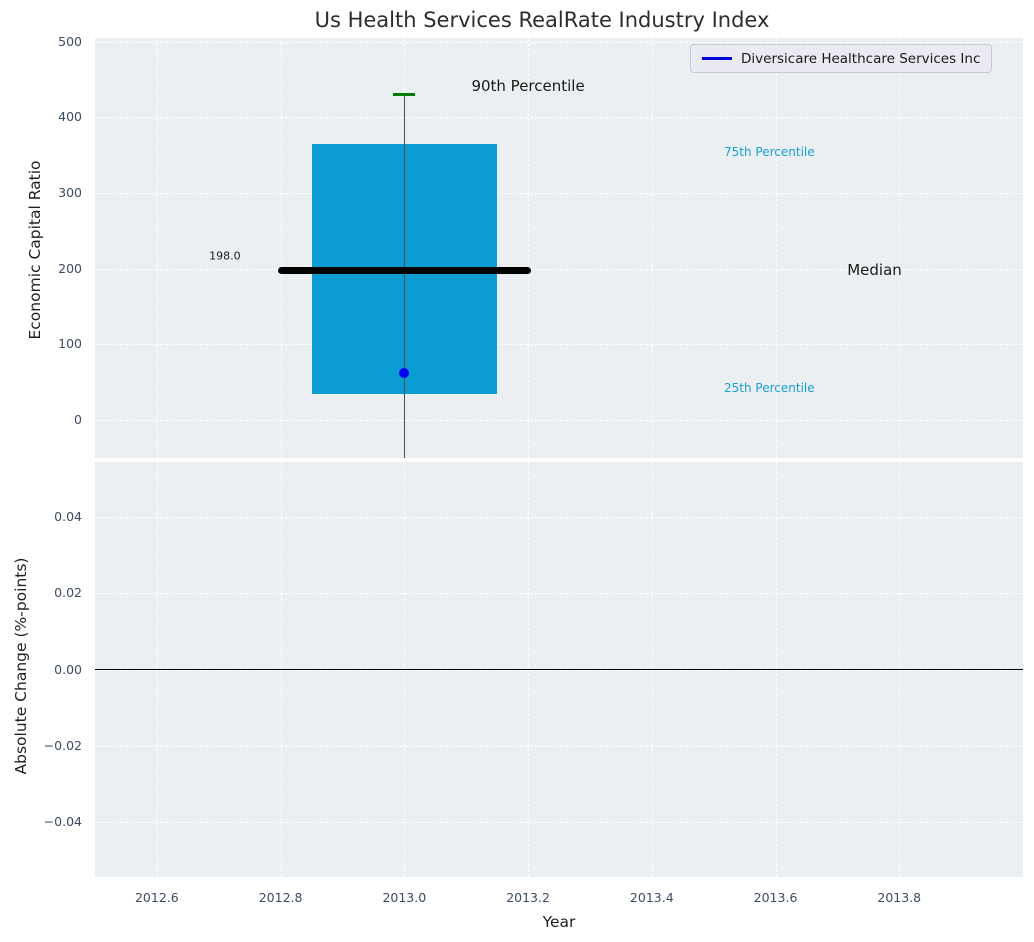  What do you see at coordinates (559, 922) in the screenshot?
I see `x-axis-label: Year` at bounding box center [559, 922].